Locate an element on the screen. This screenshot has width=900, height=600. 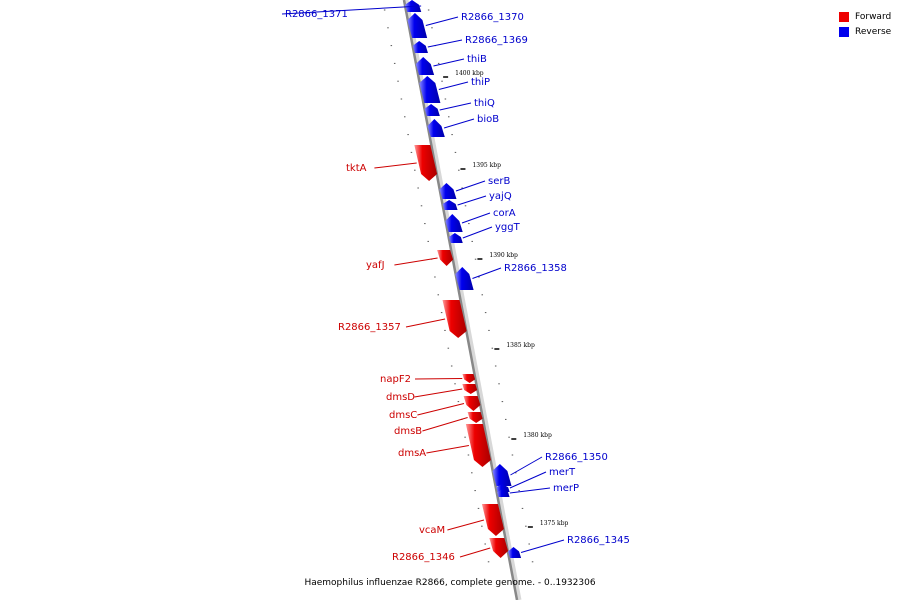
leader-line-napf2 is located at coordinates (438, 379).